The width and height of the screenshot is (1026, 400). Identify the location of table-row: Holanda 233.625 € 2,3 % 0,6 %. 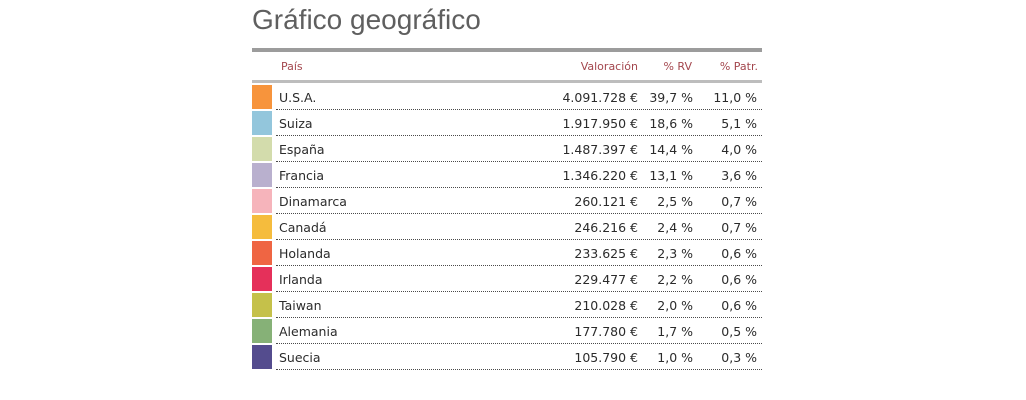
(507, 252).